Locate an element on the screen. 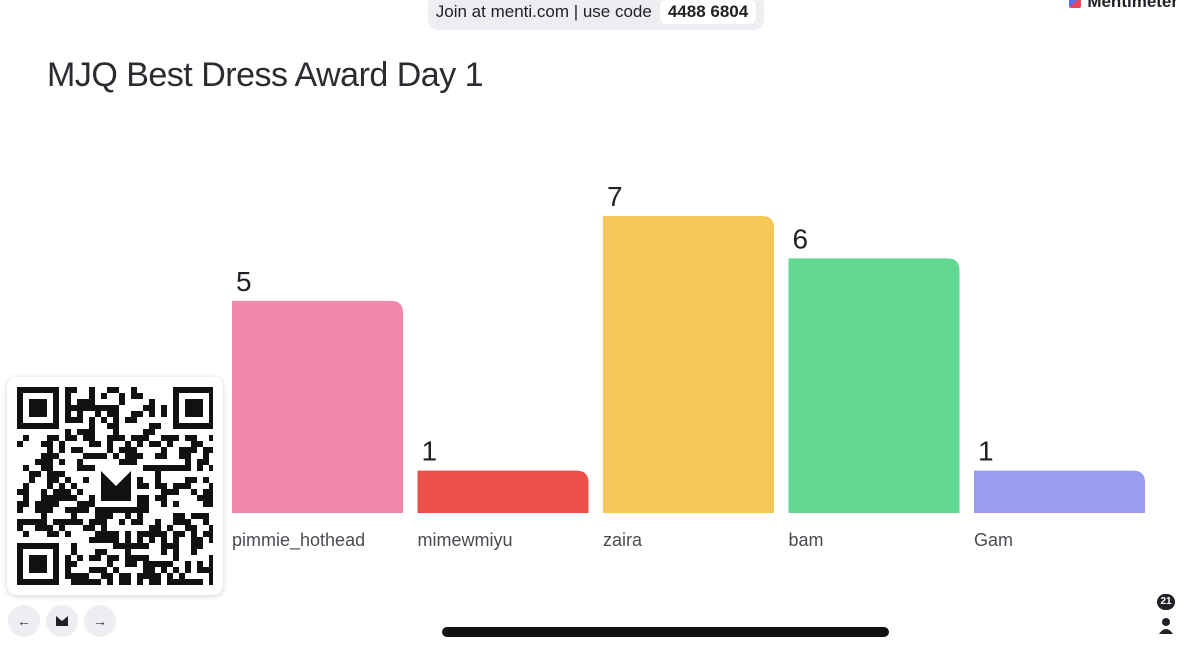 The height and width of the screenshot is (654, 1200). home-indicator is located at coordinates (665, 632).